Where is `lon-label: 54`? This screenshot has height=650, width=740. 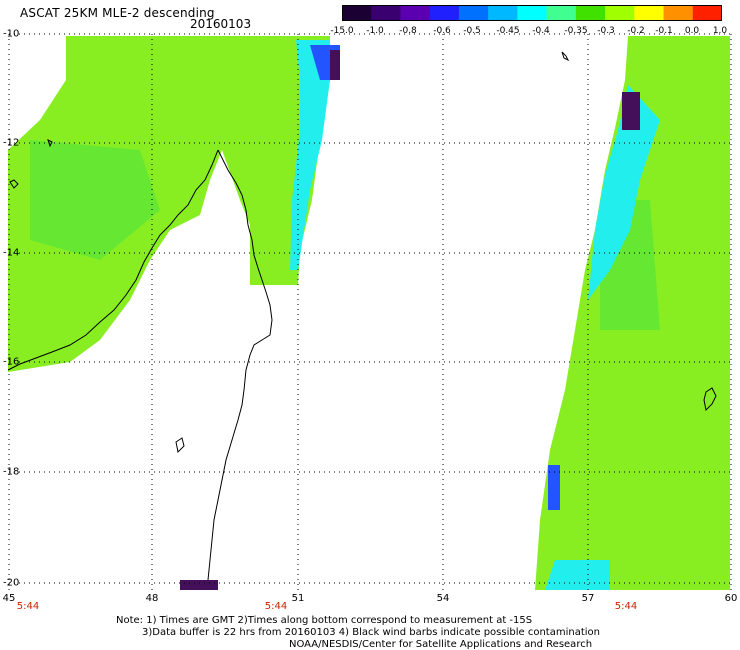
lon-label: 54 is located at coordinates (443, 598).